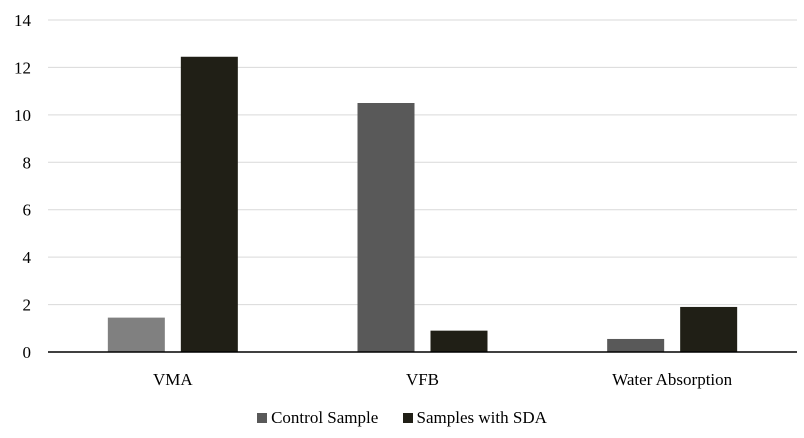 This screenshot has height=438, width=804. What do you see at coordinates (23, 20) in the screenshot?
I see `y-tick-label: 14` at bounding box center [23, 20].